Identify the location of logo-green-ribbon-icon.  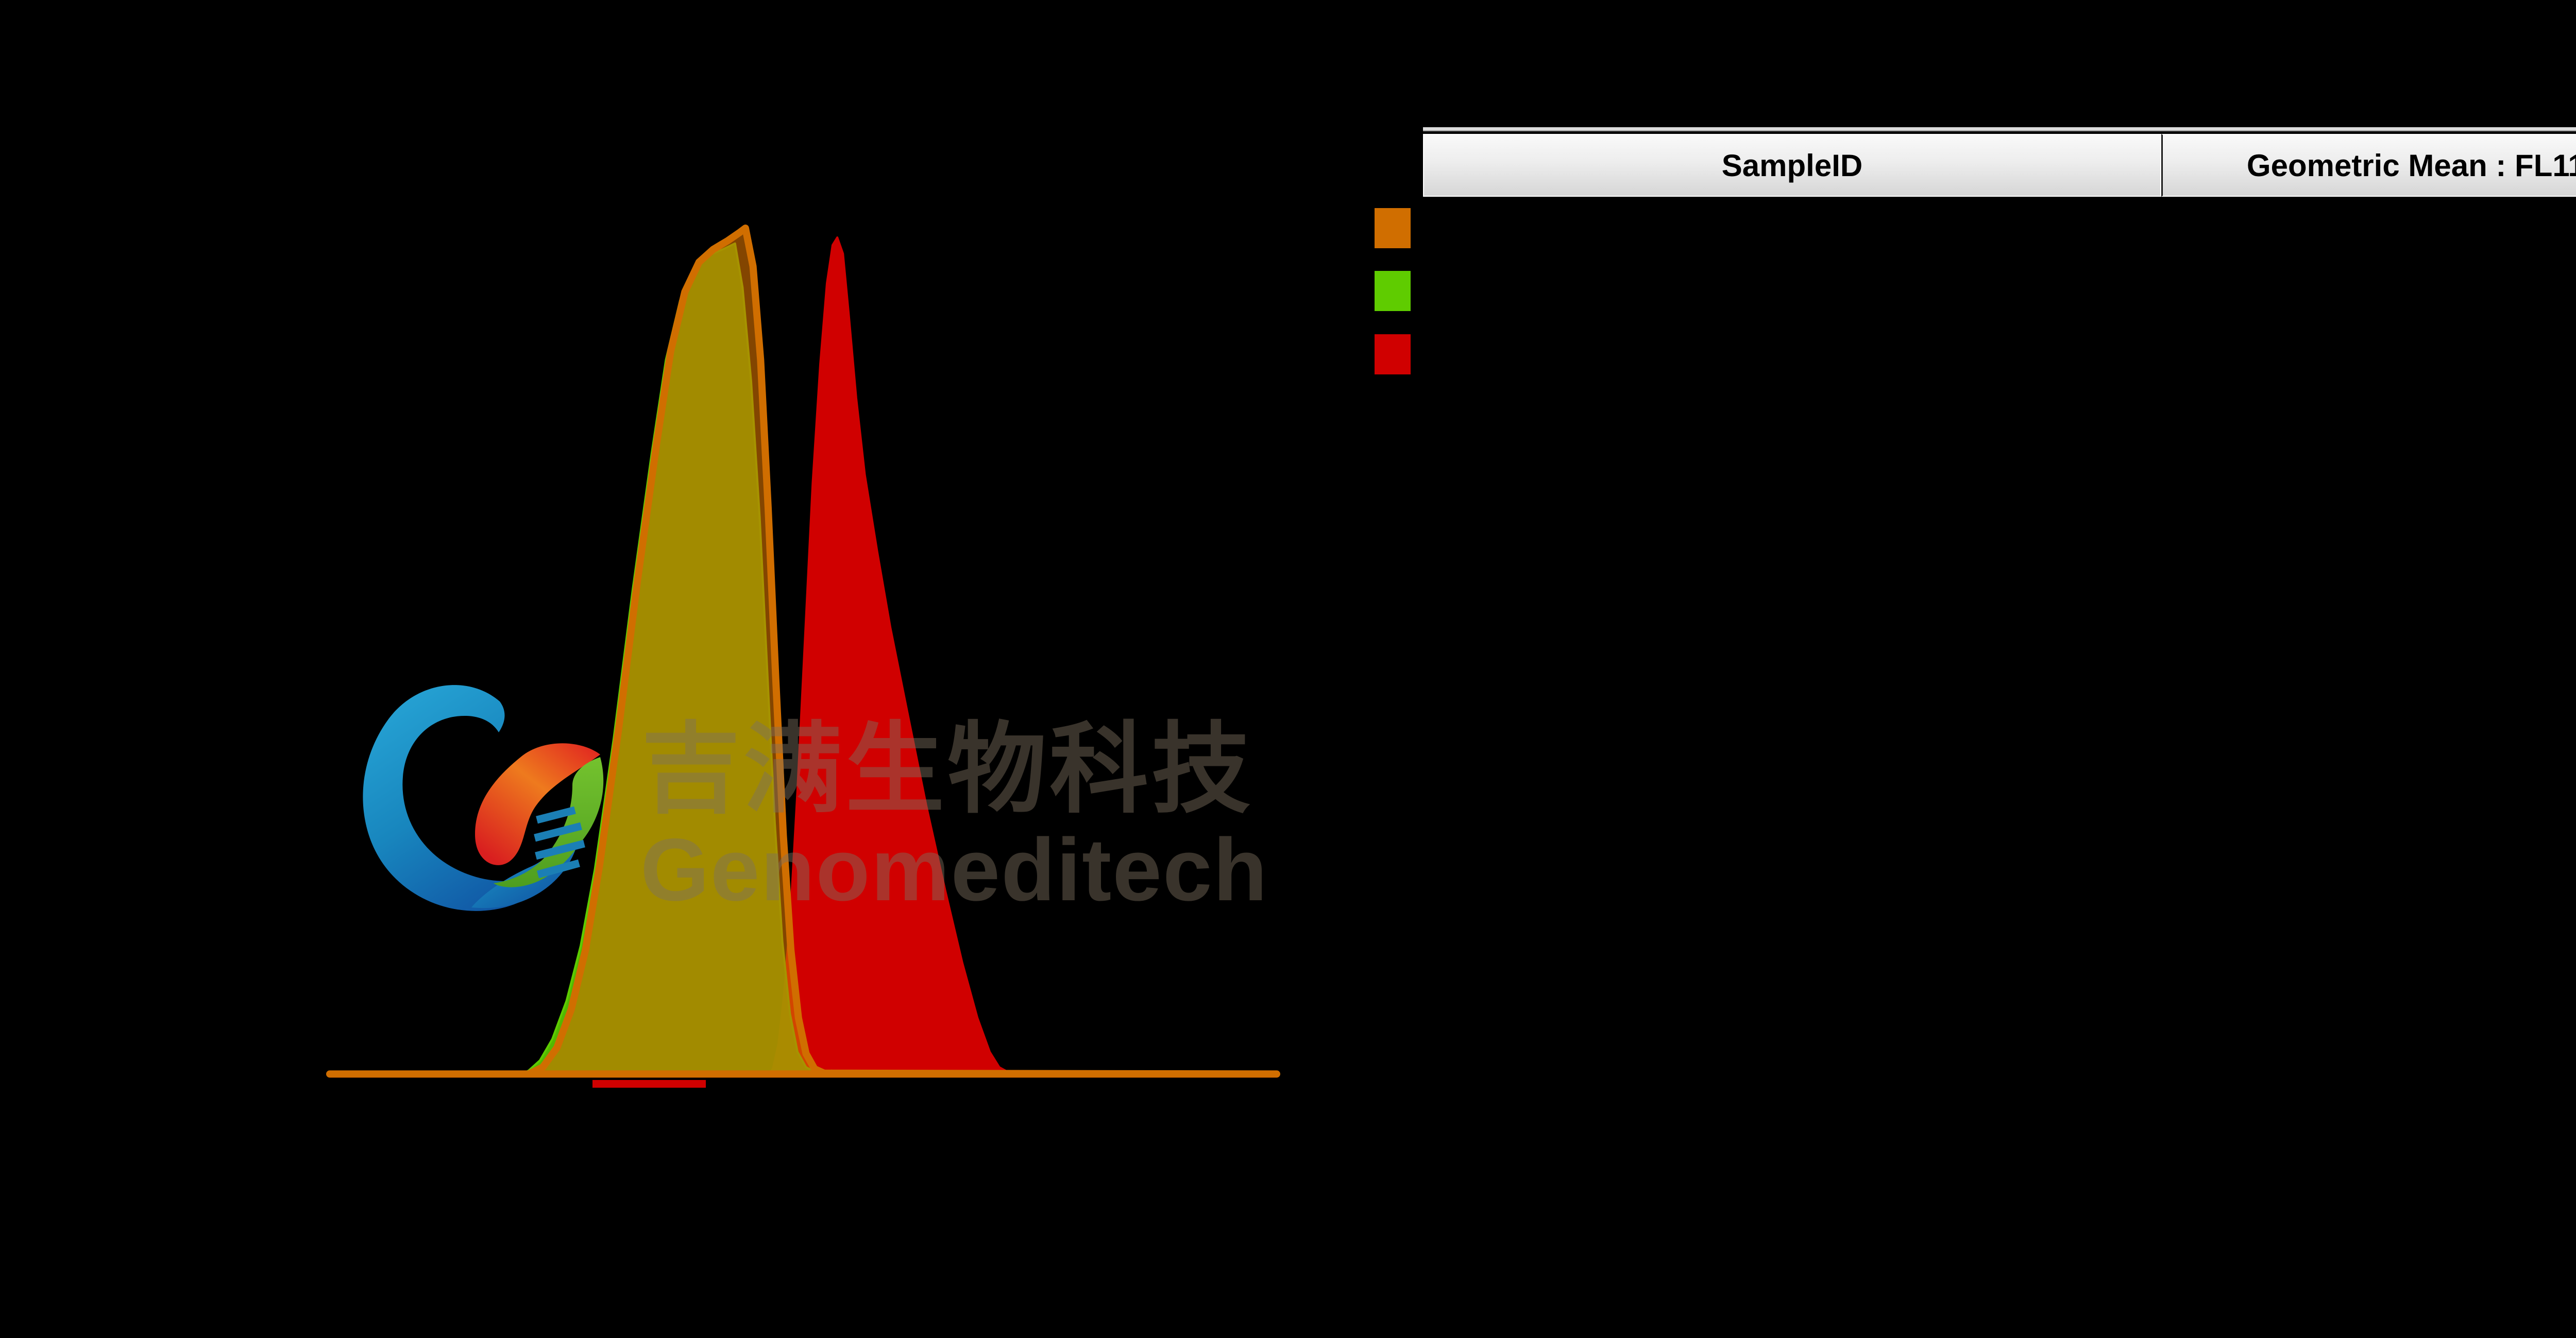
(549, 822).